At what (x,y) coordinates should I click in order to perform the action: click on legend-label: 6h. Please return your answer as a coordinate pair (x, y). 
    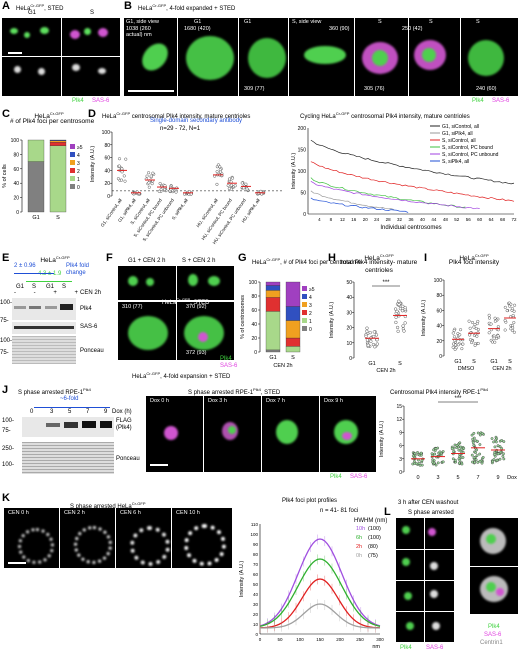
    Looking at the image, I should click on (359, 538).